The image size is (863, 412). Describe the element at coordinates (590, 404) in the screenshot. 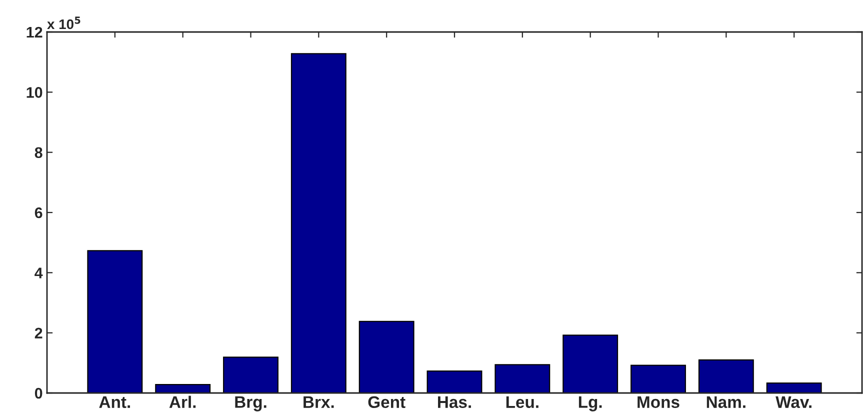

I see `x-tick-label: Lg.` at that location.